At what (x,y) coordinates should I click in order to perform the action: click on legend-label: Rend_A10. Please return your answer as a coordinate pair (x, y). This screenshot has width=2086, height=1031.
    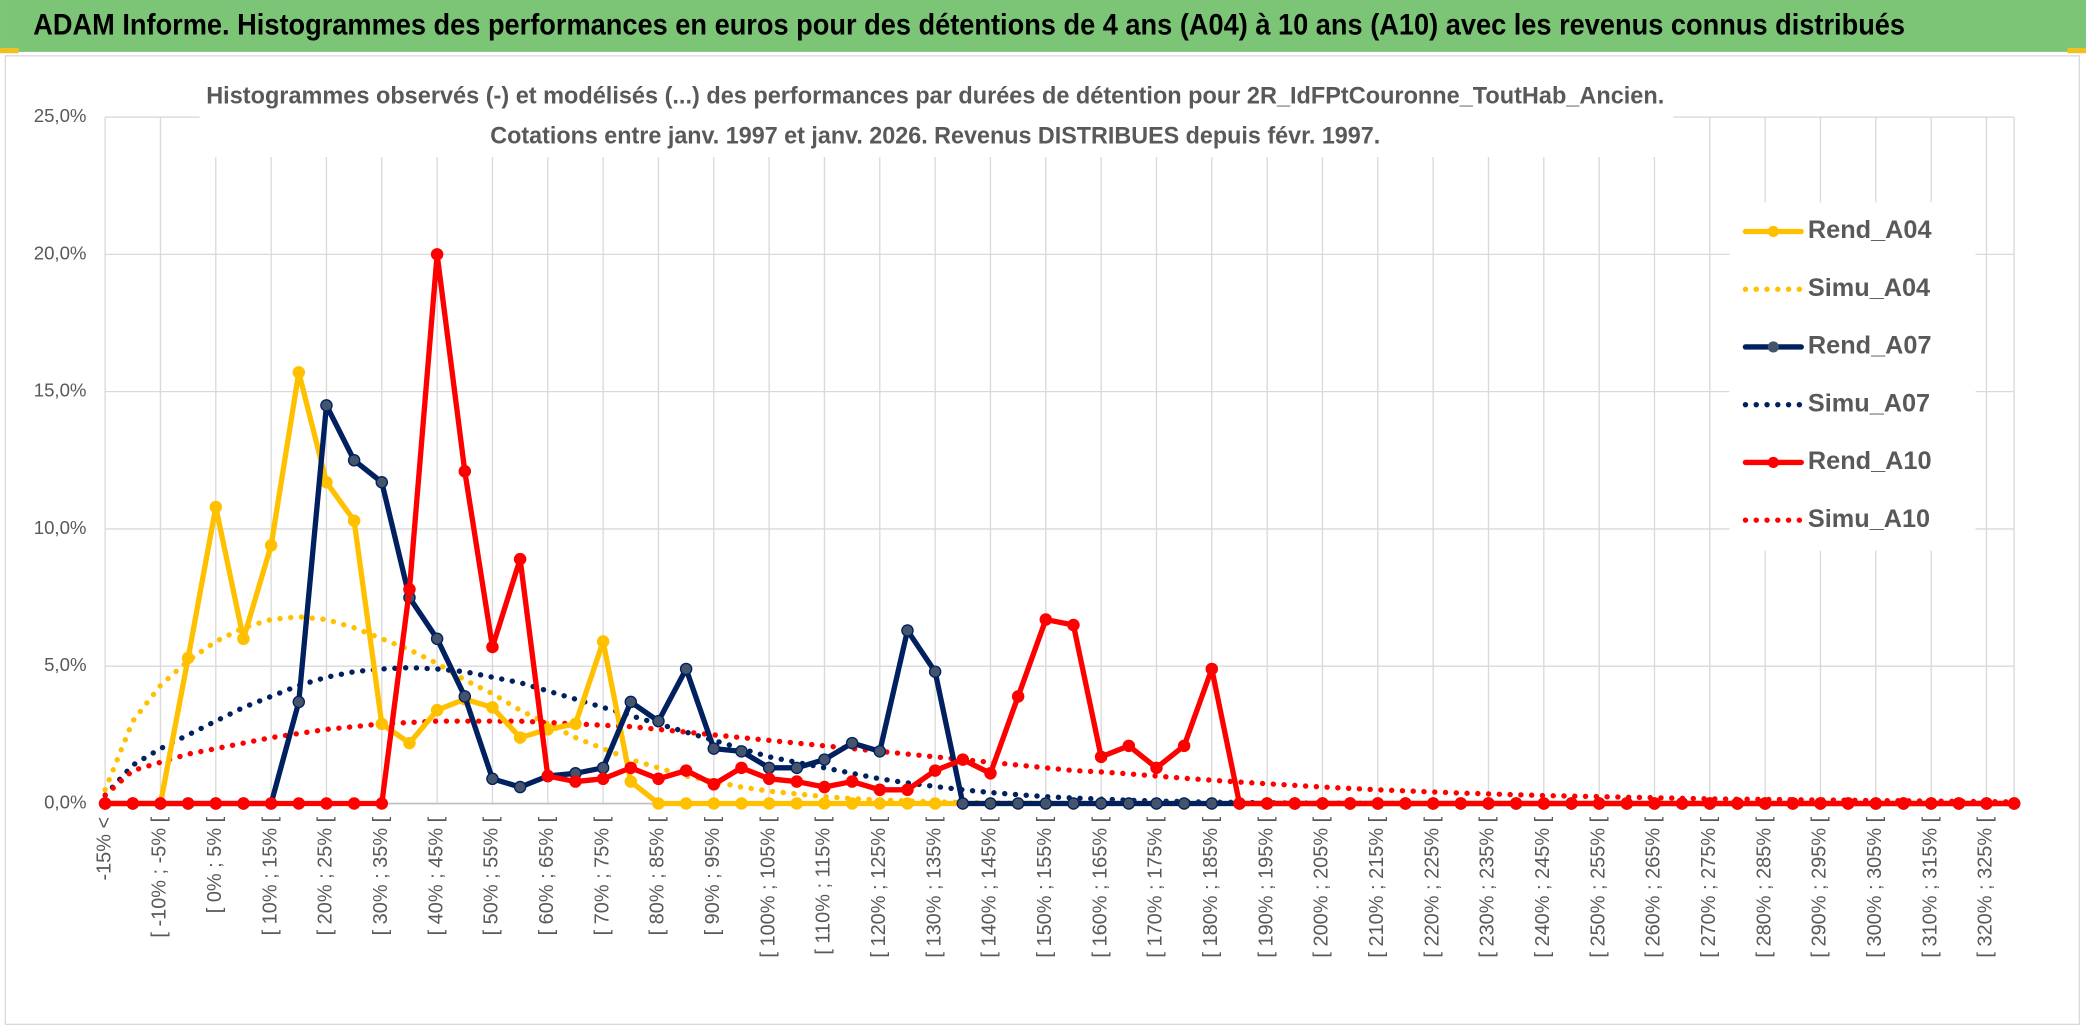
    Looking at the image, I should click on (1870, 461).